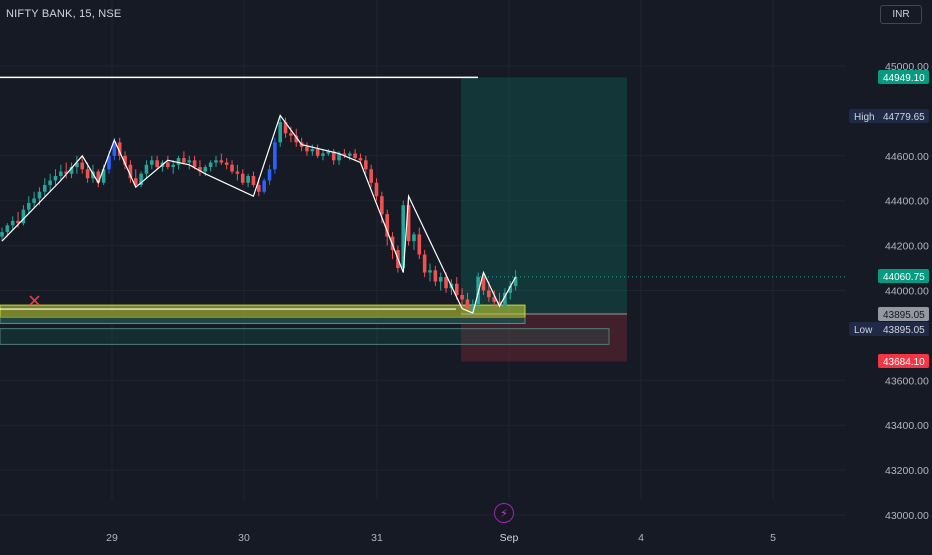  Describe the element at coordinates (504, 513) in the screenshot. I see `lightning-event-icon: ⚡` at that location.